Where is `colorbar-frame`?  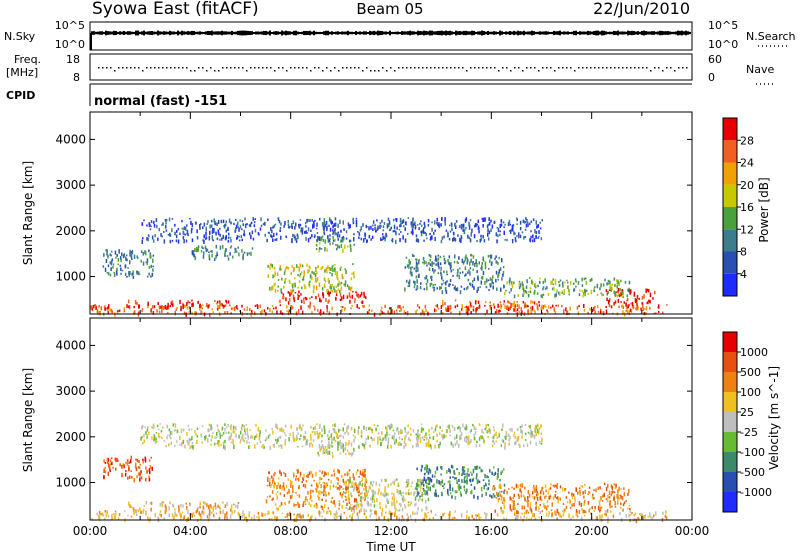 colorbar-frame is located at coordinates (730, 422).